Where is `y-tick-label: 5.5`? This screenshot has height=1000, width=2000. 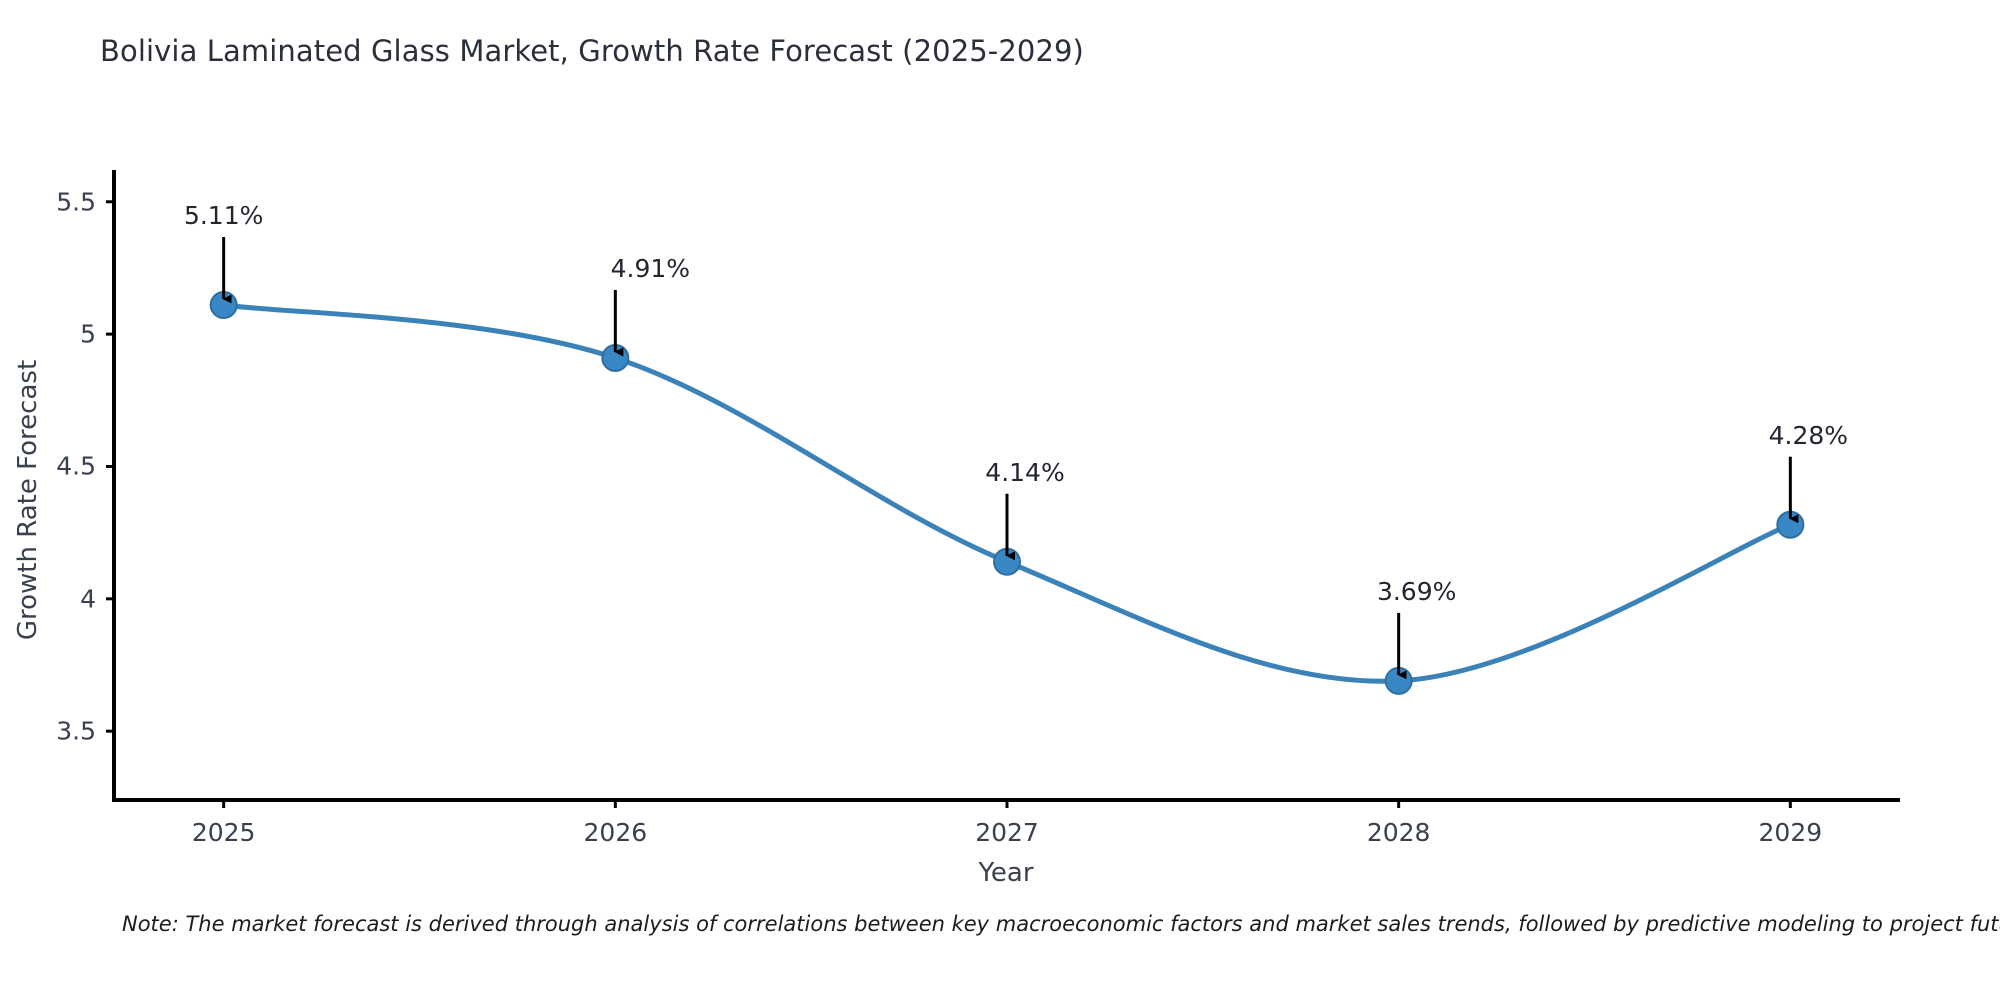
y-tick-label: 5.5 is located at coordinates (76, 202).